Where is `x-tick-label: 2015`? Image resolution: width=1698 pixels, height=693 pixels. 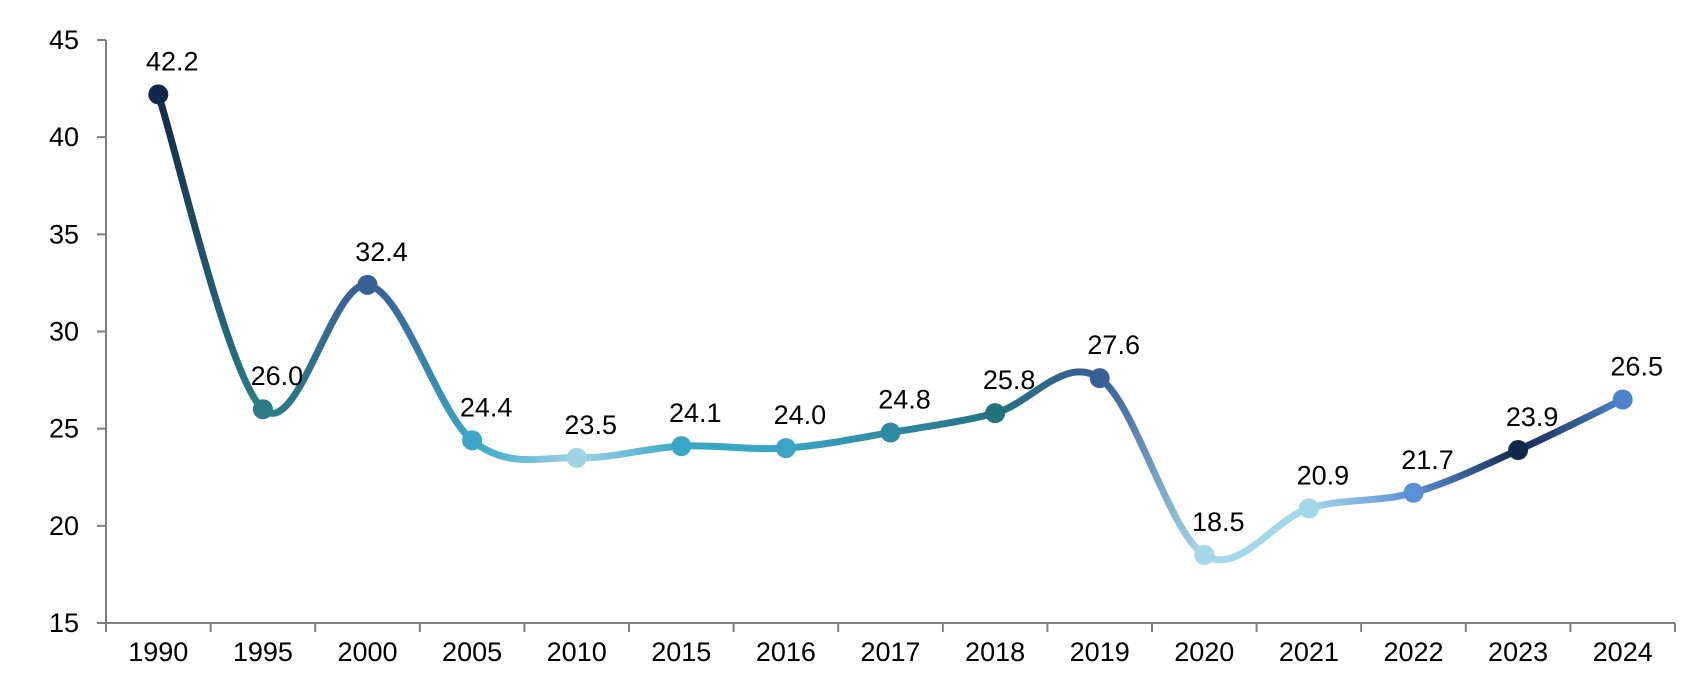 x-tick-label: 2015 is located at coordinates (681, 652).